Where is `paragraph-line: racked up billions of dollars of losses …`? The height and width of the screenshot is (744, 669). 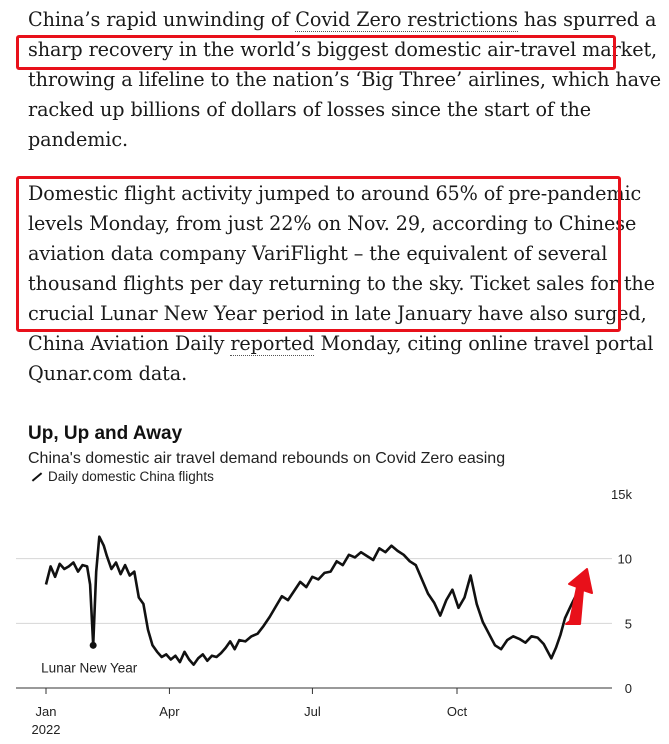 paragraph-line: racked up billions of dollars of losses … is located at coordinates (310, 109).